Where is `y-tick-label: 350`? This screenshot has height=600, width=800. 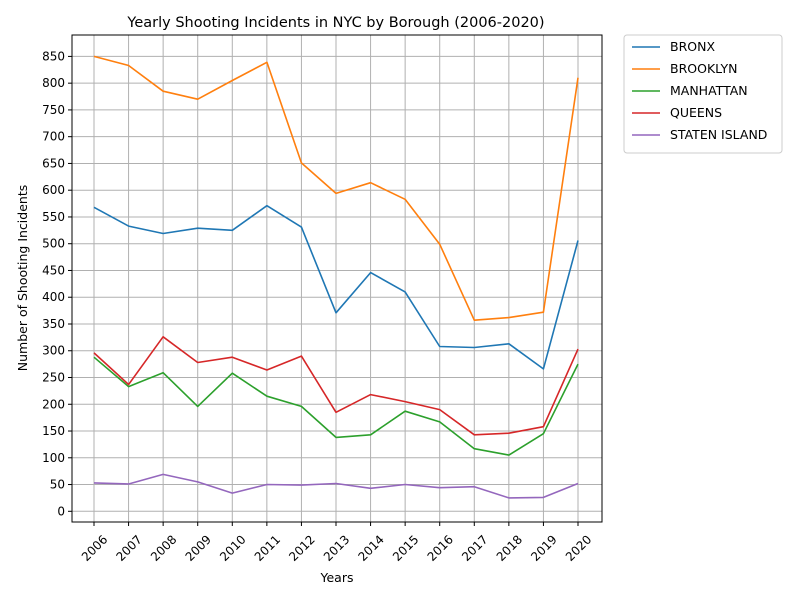
y-tick-label: 350 is located at coordinates (53, 324).